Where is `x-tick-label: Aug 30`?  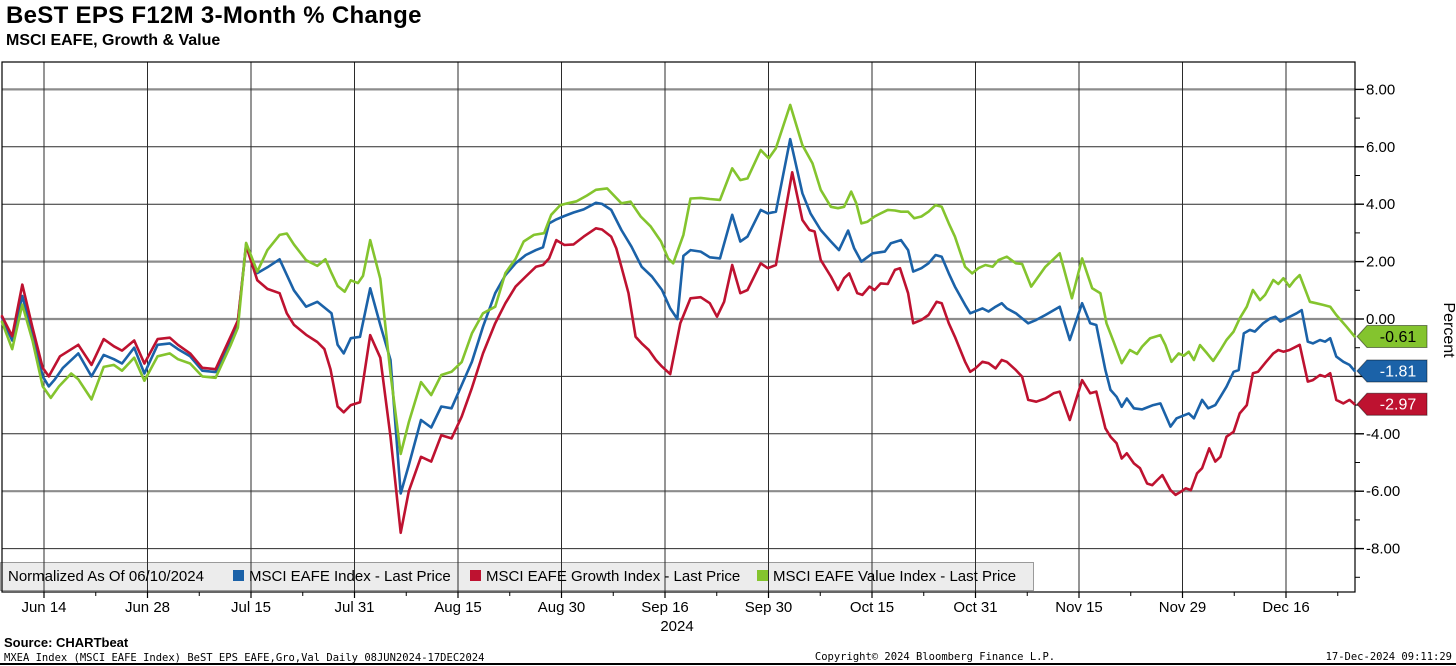 x-tick-label: Aug 30 is located at coordinates (562, 607).